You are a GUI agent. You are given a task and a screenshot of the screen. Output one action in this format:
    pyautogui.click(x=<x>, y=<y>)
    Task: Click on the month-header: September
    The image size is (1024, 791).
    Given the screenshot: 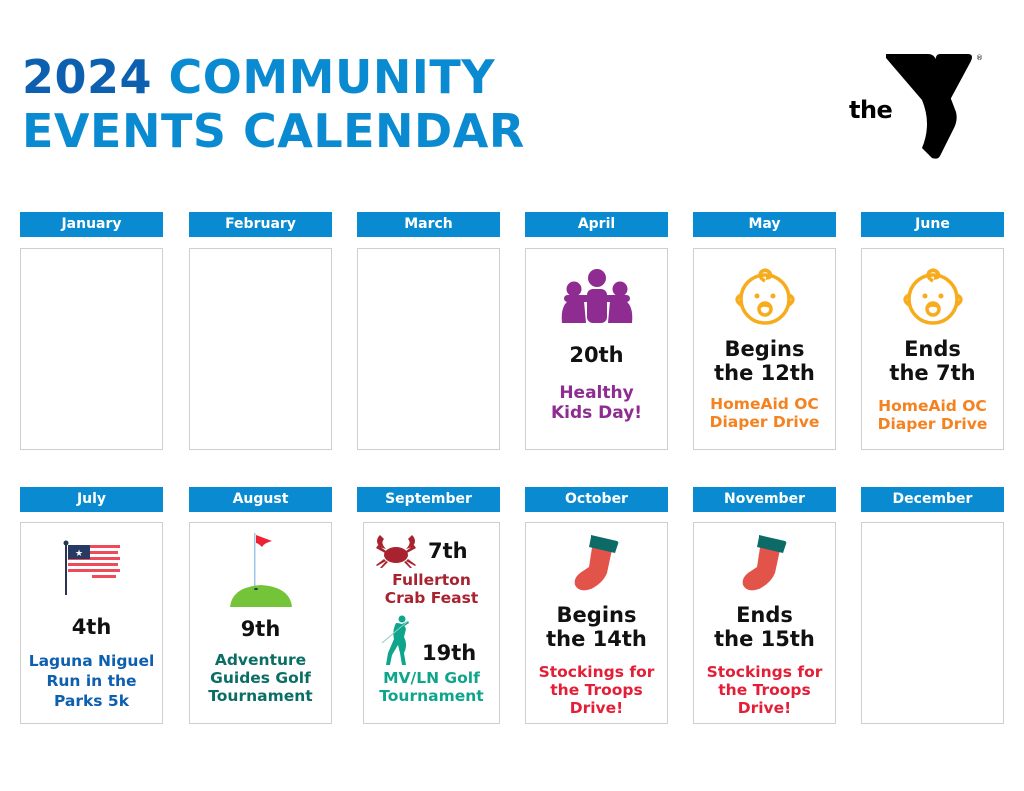 What is the action you would take?
    pyautogui.click(x=428, y=499)
    